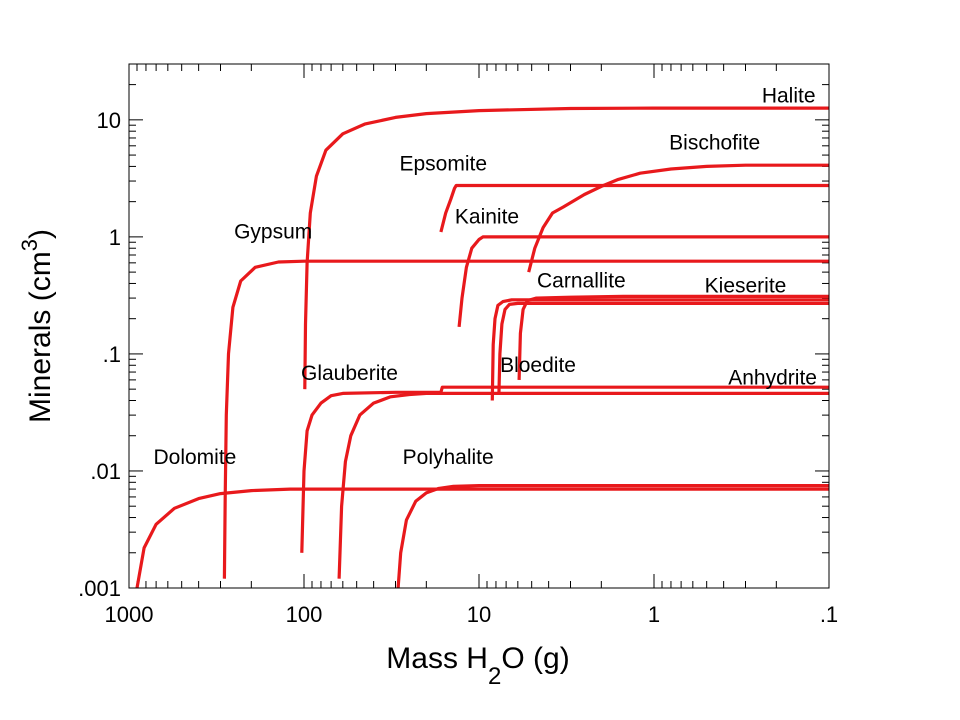  I want to click on y-tick-label: .01, so click(105, 471).